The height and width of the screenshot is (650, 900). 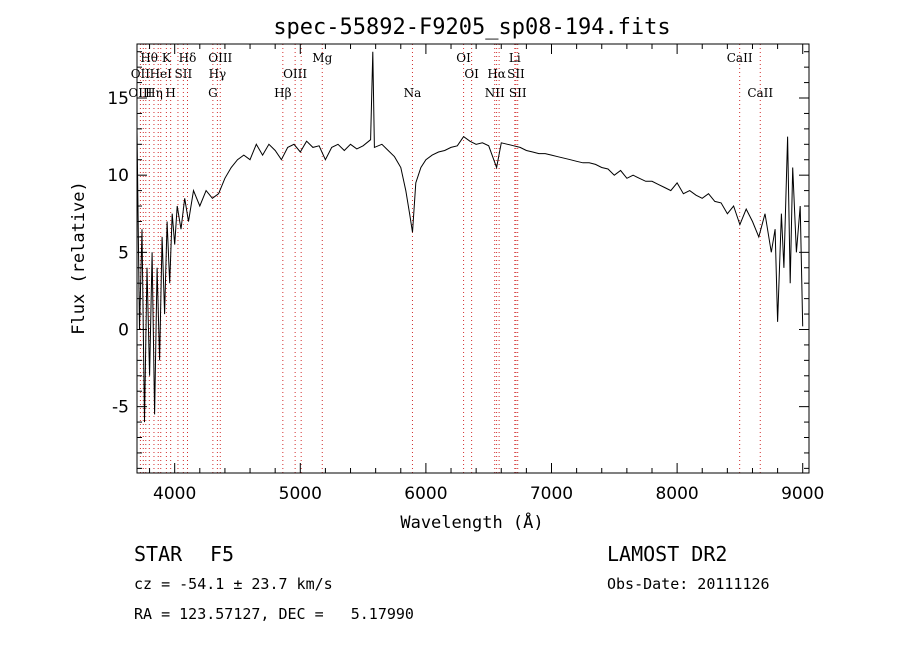 I want to click on chart-title: spec-55892-F9205_sp08-194.fits, so click(x=471, y=27).